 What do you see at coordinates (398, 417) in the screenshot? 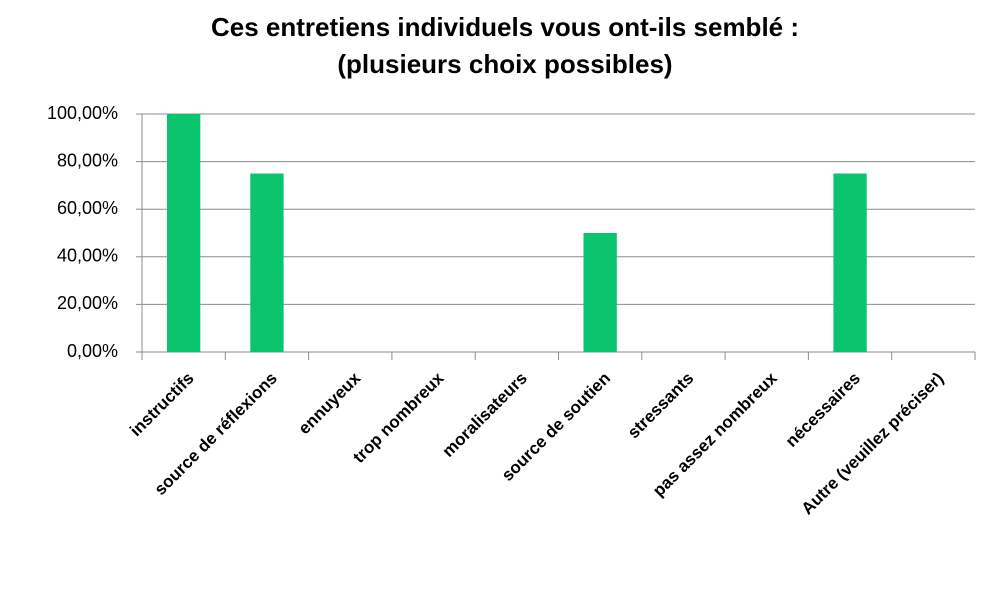
I see `x-tick-label: trop nombreux` at bounding box center [398, 417].